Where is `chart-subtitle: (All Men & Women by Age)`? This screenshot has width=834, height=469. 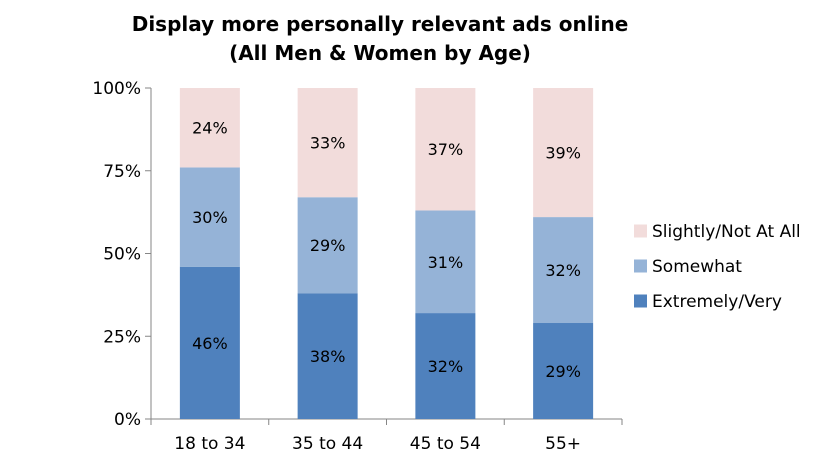 chart-subtitle: (All Men & Women by Age) is located at coordinates (380, 53).